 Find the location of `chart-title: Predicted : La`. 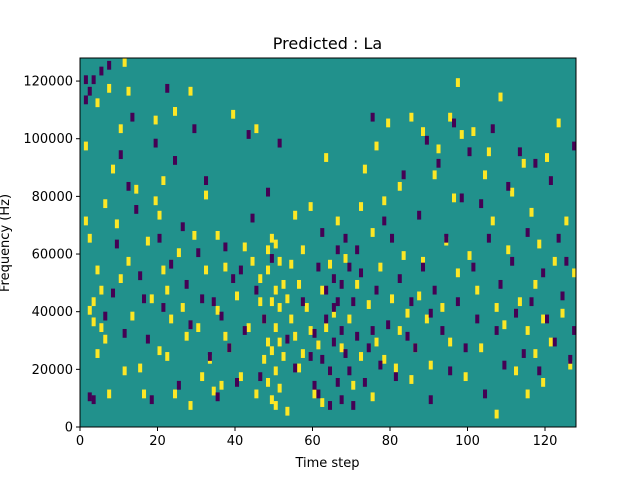

chart-title: Predicted : La is located at coordinates (327, 43).